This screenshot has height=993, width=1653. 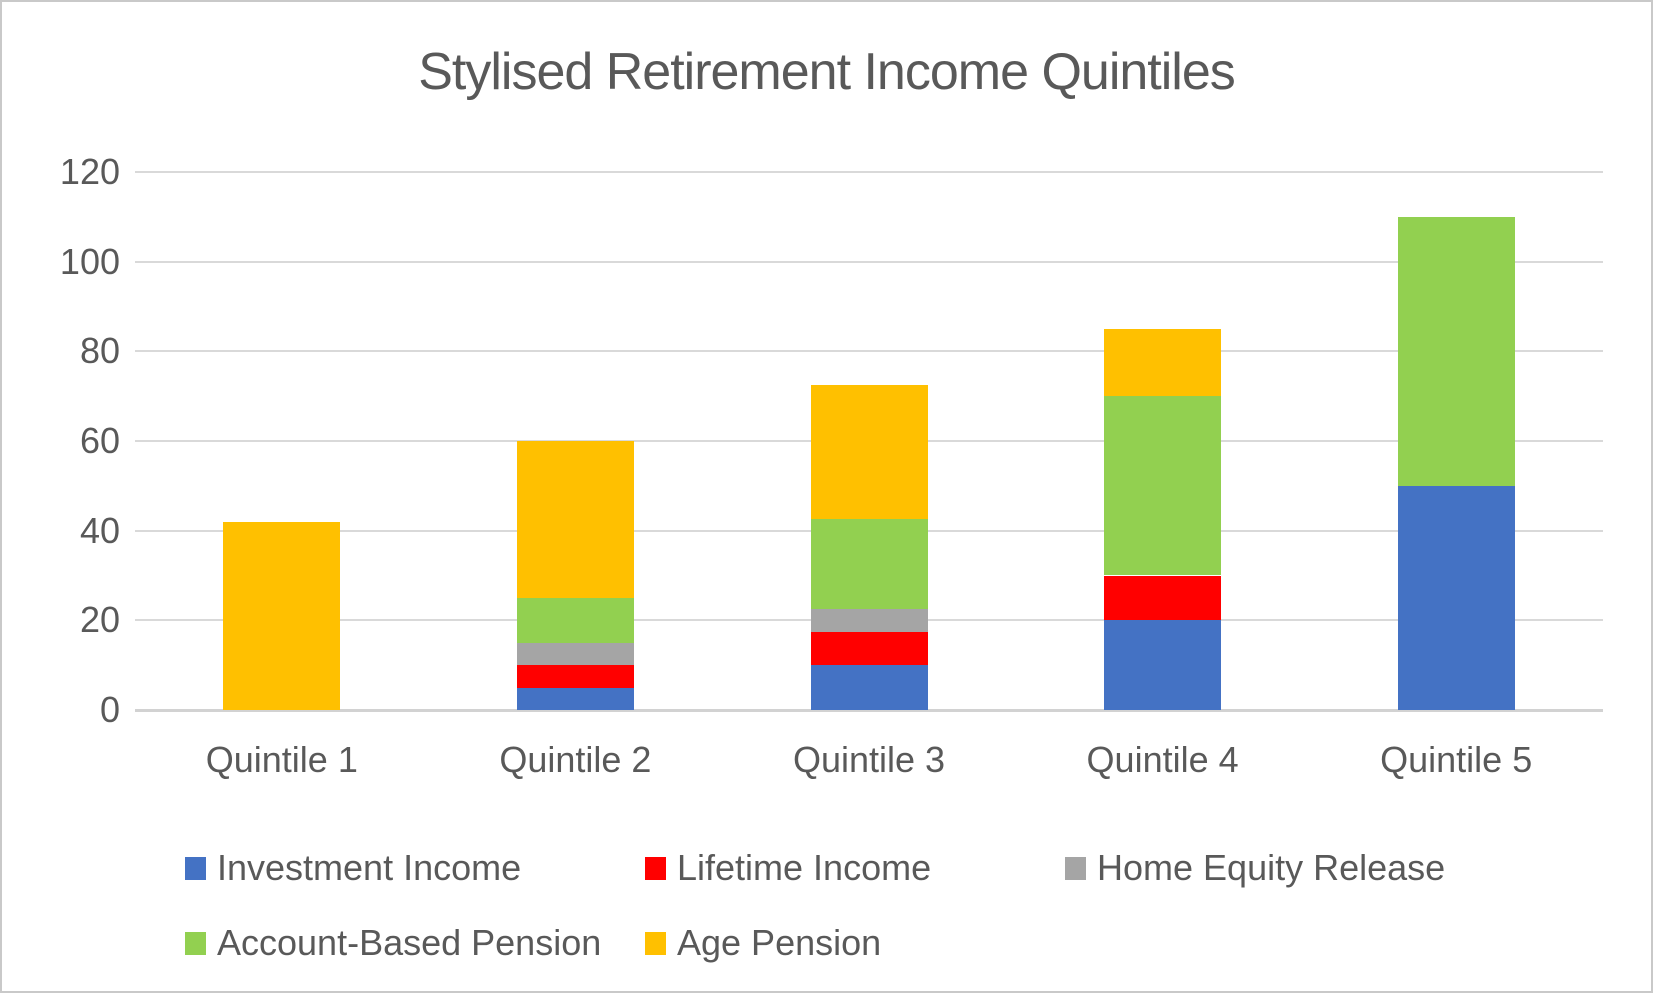 What do you see at coordinates (827, 72) in the screenshot?
I see `chart-title: Stylised Retirement Income Quintiles` at bounding box center [827, 72].